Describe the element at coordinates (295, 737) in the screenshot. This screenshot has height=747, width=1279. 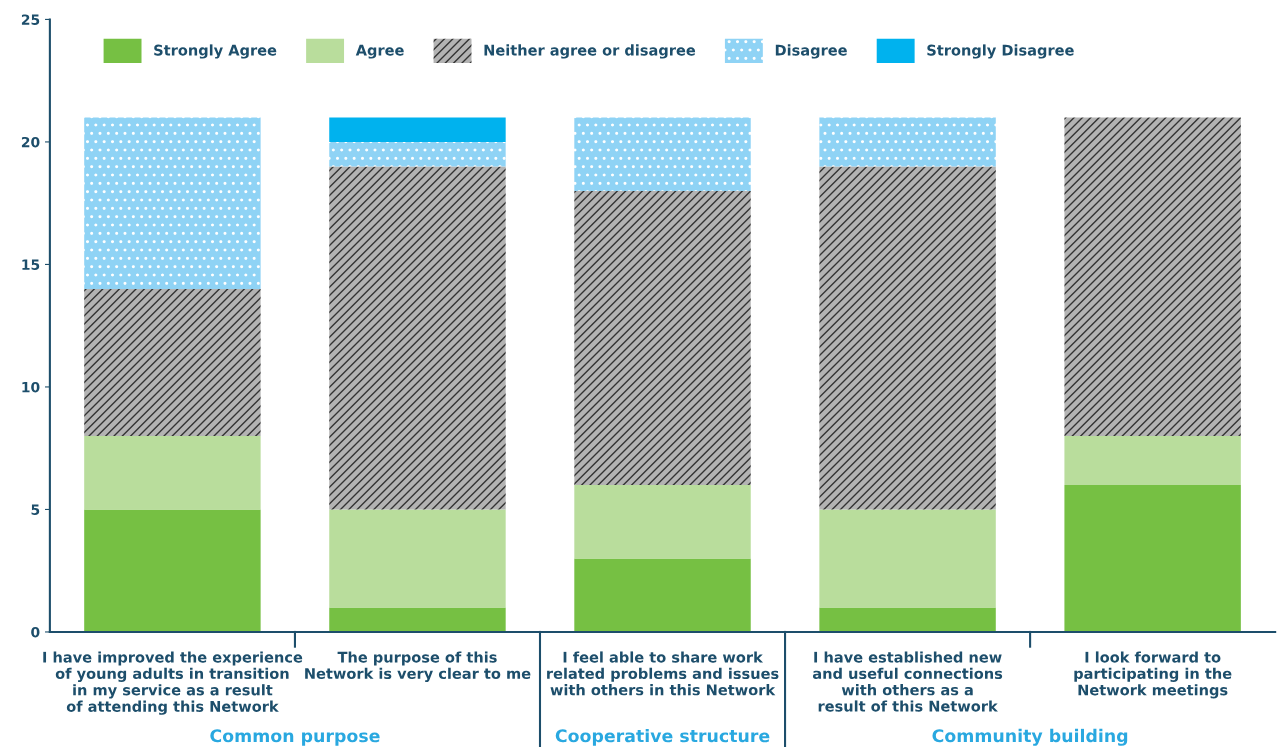
I see `text: Common purpose` at that location.